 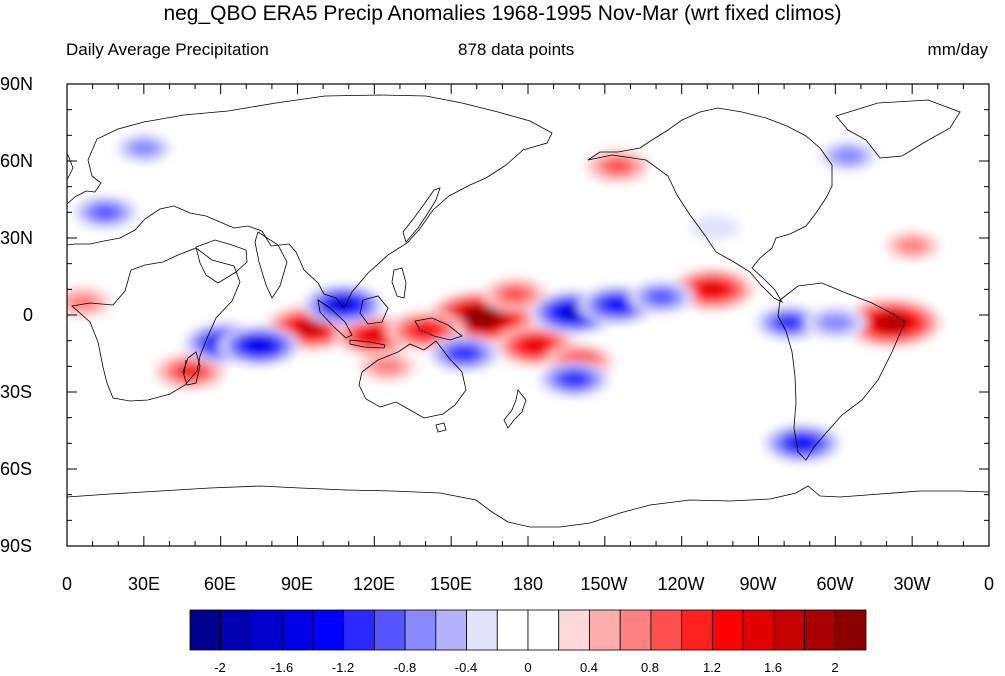 What do you see at coordinates (343, 667) in the screenshot?
I see `colorbar-tick-label: -1.2` at bounding box center [343, 667].